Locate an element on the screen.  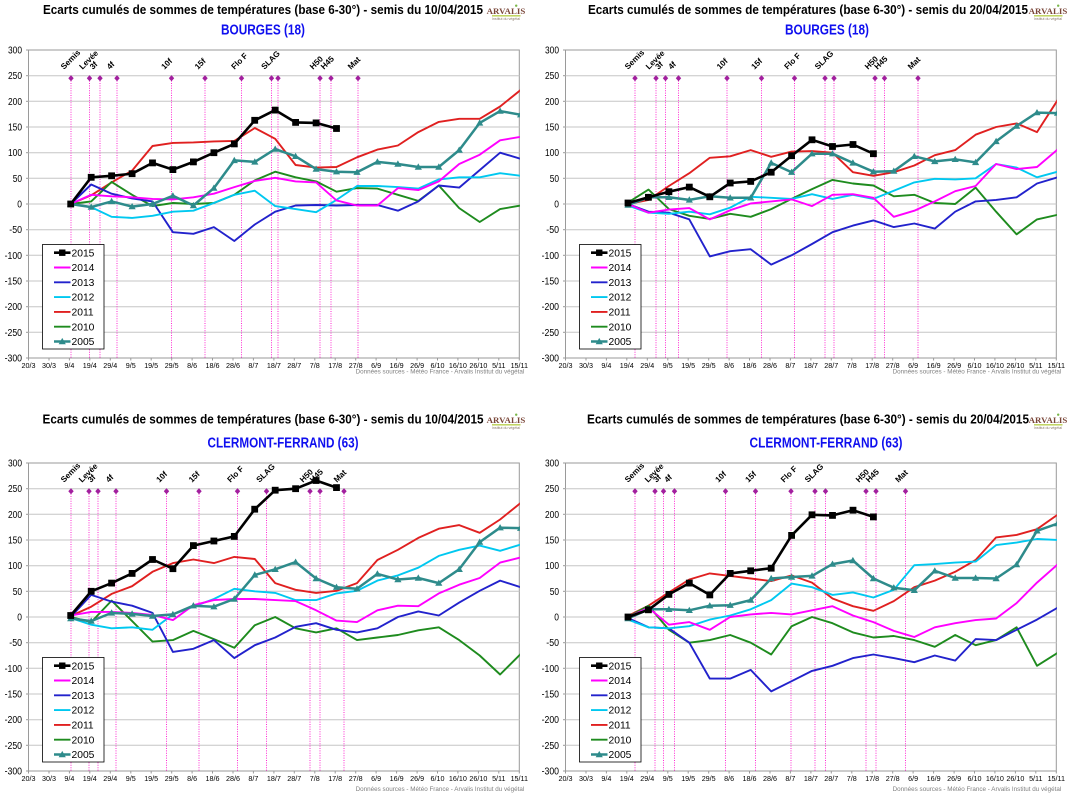
svg-text: 15/11 is located at coordinates (519, 365).